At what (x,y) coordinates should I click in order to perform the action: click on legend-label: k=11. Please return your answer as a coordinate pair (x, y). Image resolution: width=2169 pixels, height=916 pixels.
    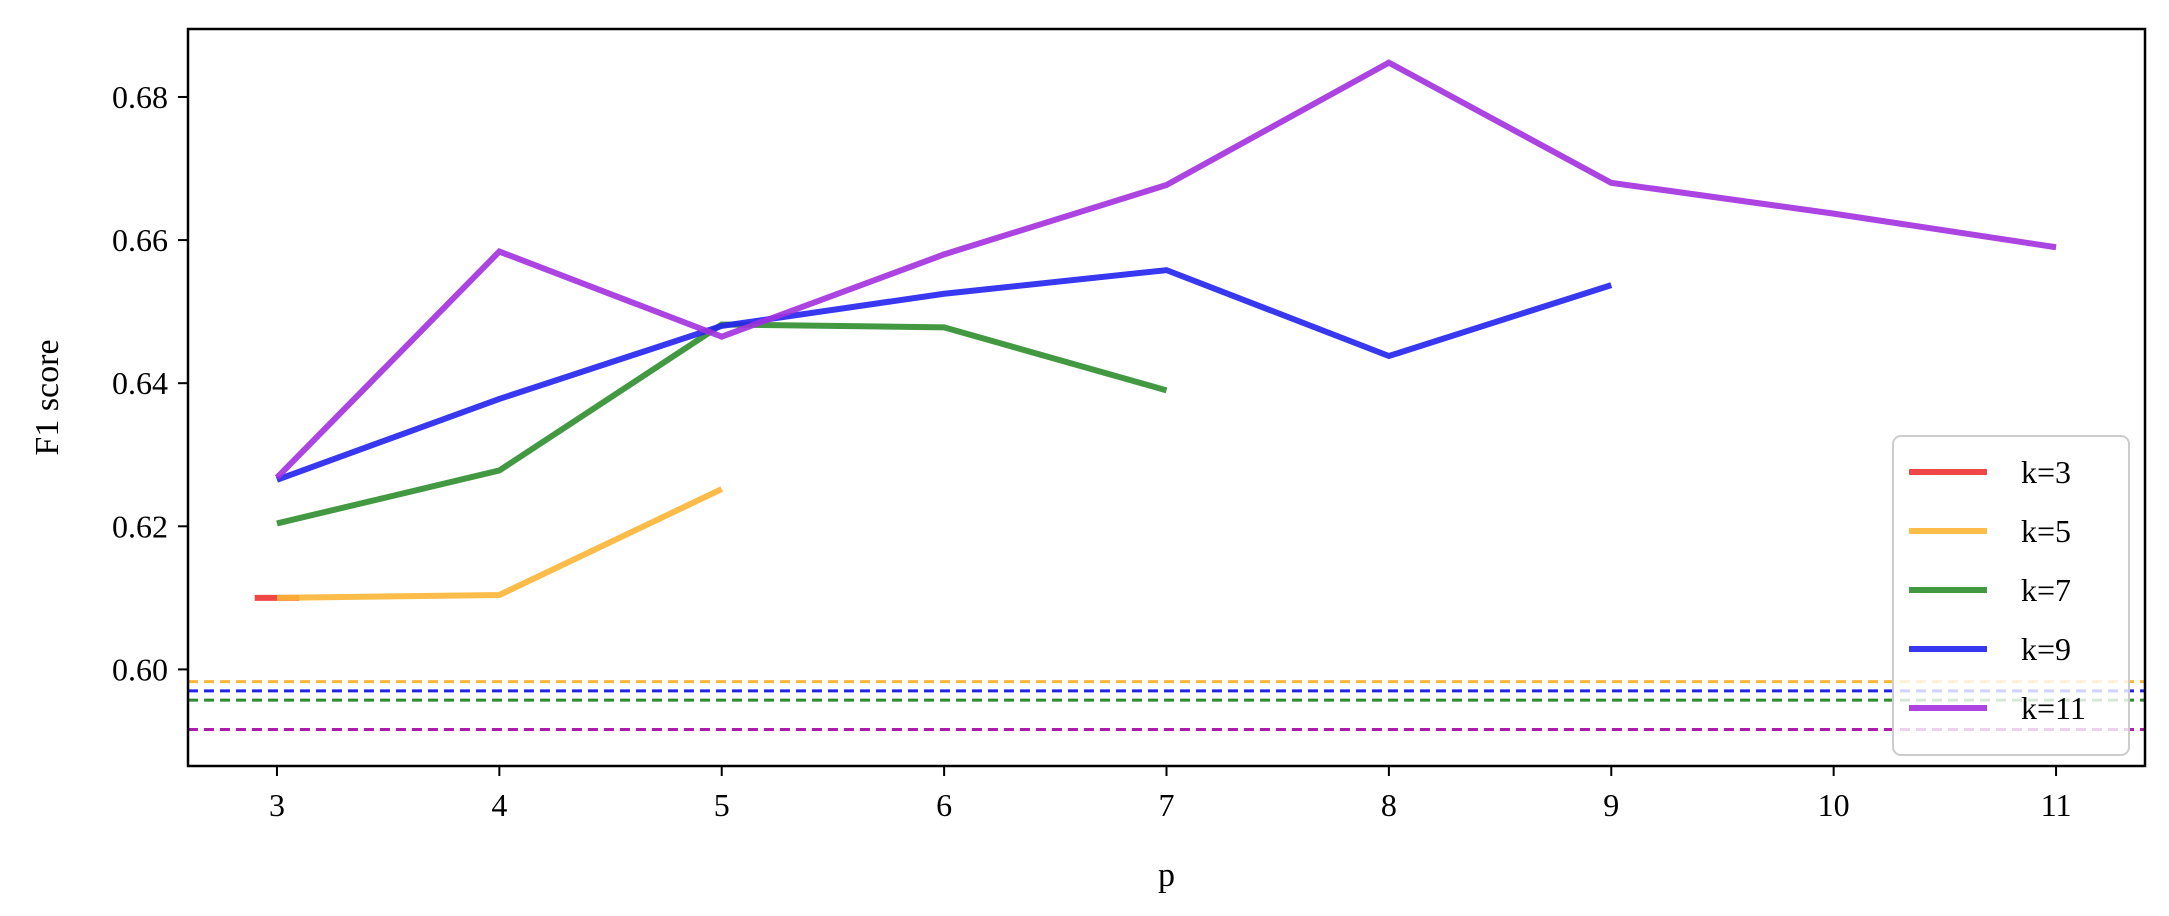
    Looking at the image, I should click on (2053, 708).